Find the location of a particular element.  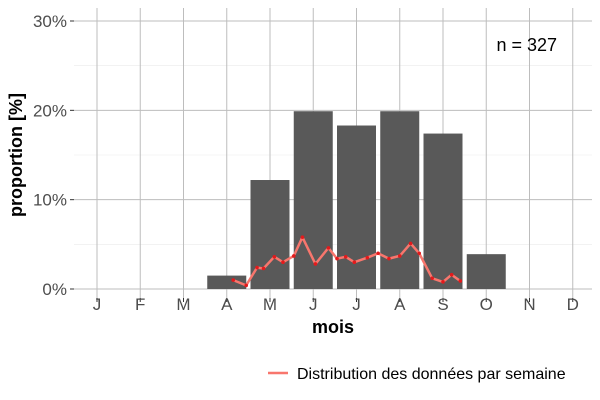

weekly-distribution-line is located at coordinates (347, 261).